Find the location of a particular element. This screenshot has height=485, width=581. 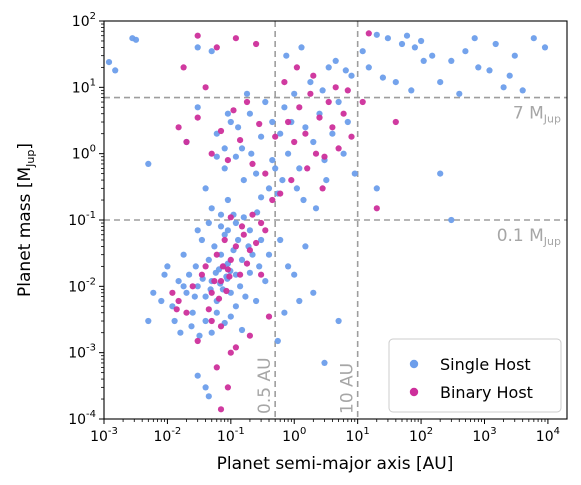

x-tick-label: 10⁰ is located at coordinates (294, 435).